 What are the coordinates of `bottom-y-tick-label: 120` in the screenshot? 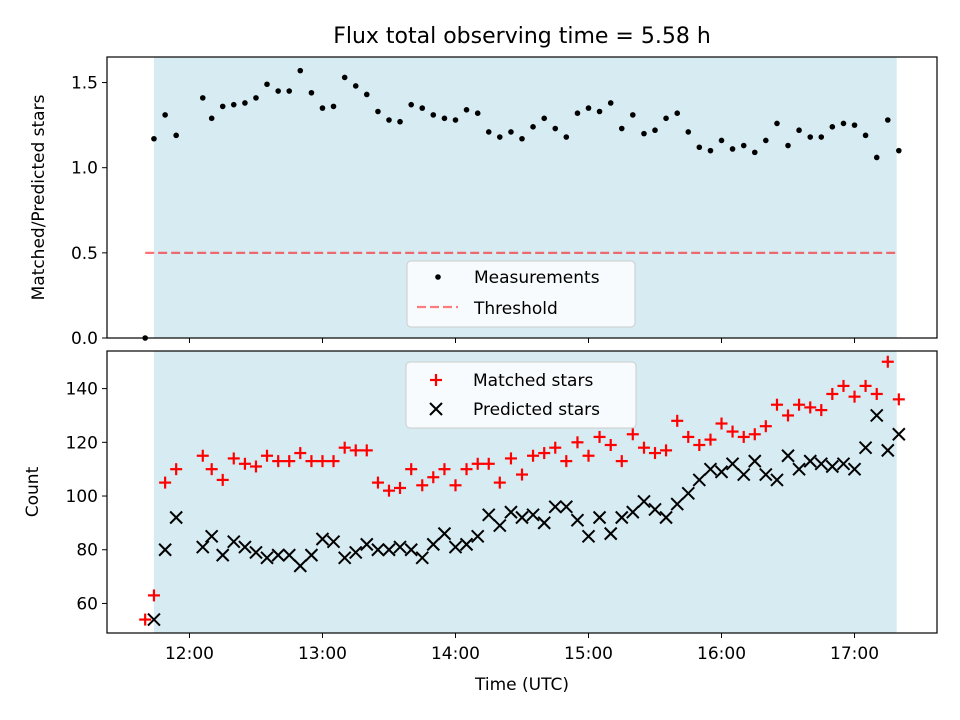 It's located at (82, 443).